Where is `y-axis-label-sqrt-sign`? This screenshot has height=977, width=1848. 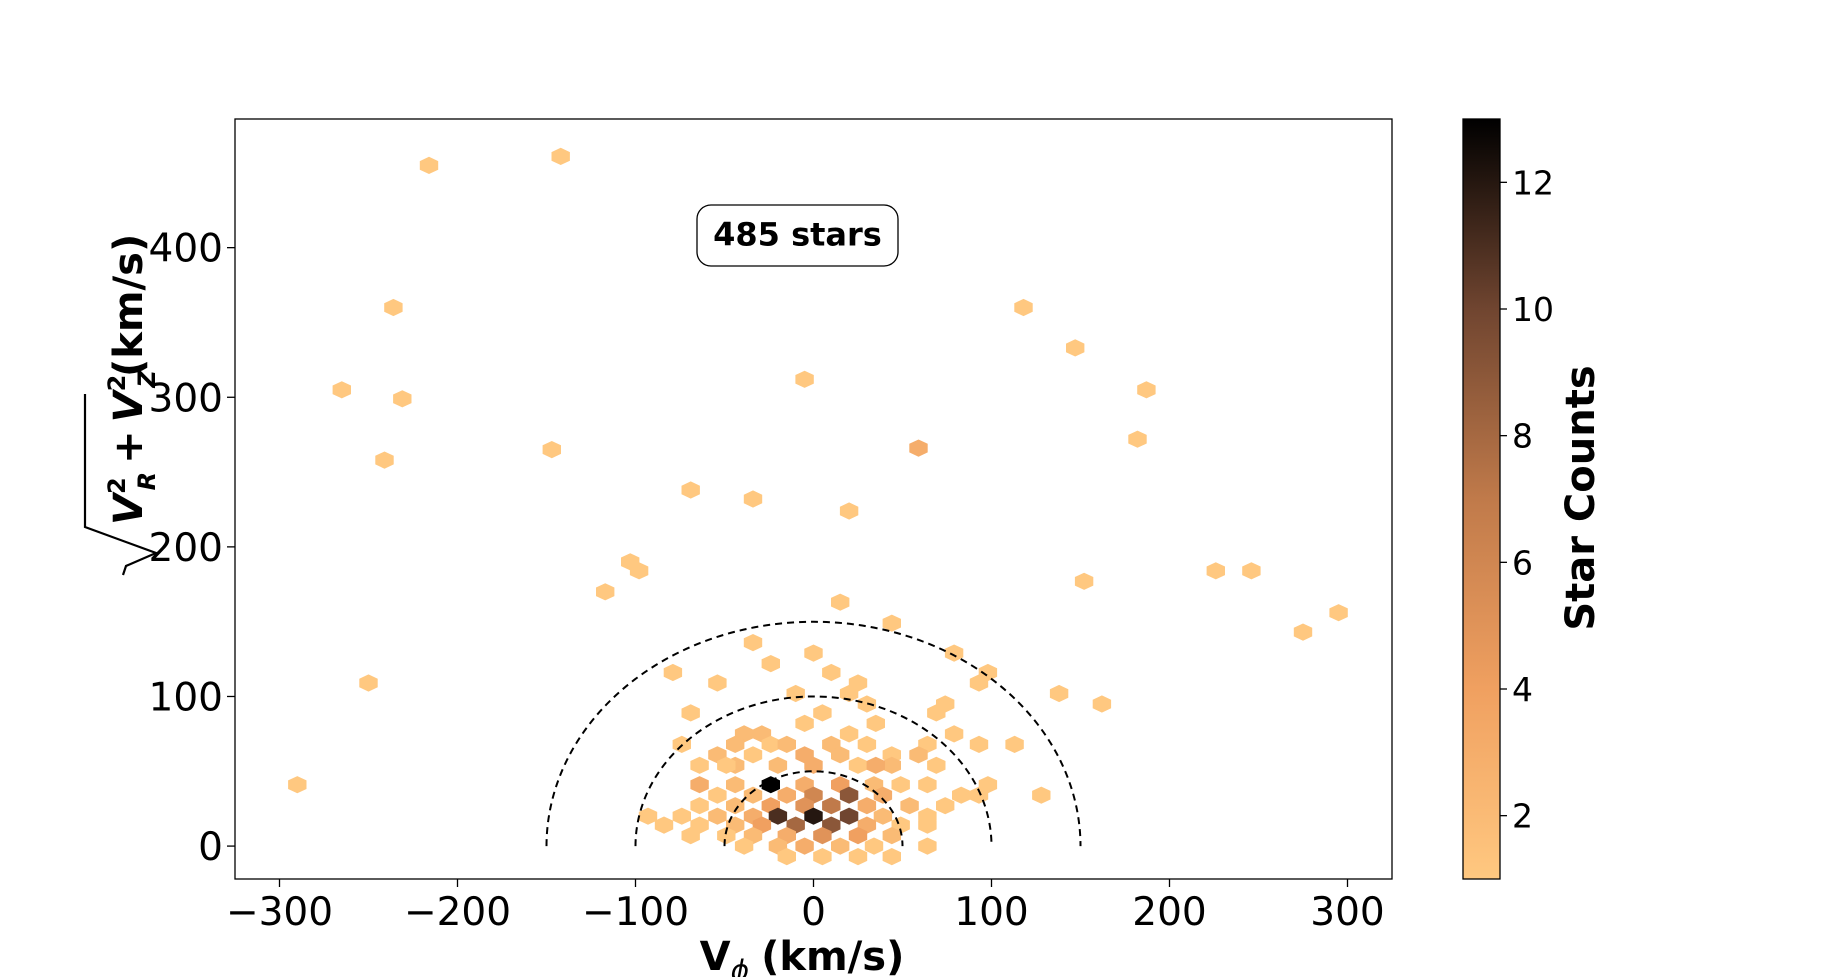 y-axis-label-sqrt-sign is located at coordinates (121, 485).